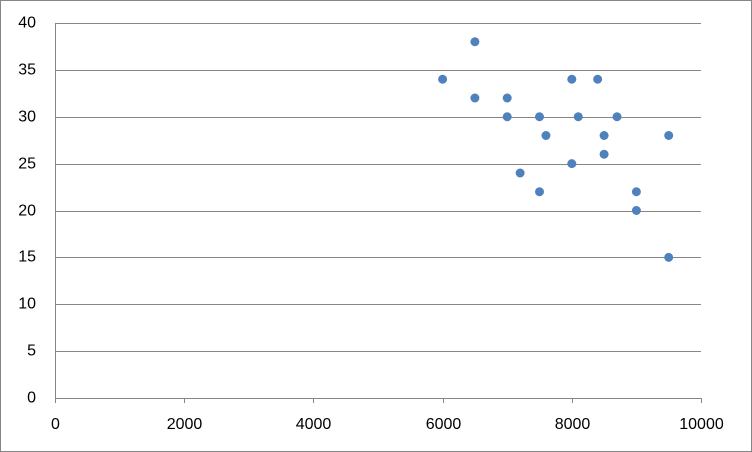 This screenshot has height=452, width=752. I want to click on y-tick-label: 0, so click(31, 398).